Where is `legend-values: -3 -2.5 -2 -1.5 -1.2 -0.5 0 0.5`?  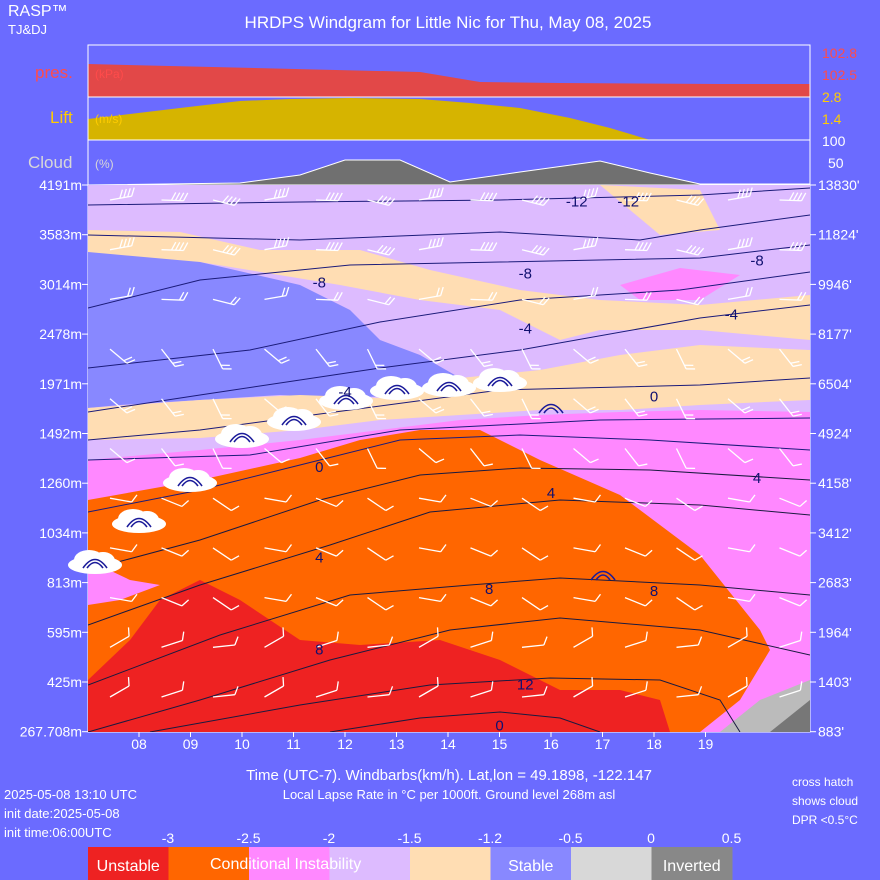
legend-values: -3 -2.5 -2 -1.5 -1.2 -0.5 0 0.5 is located at coordinates (452, 838).